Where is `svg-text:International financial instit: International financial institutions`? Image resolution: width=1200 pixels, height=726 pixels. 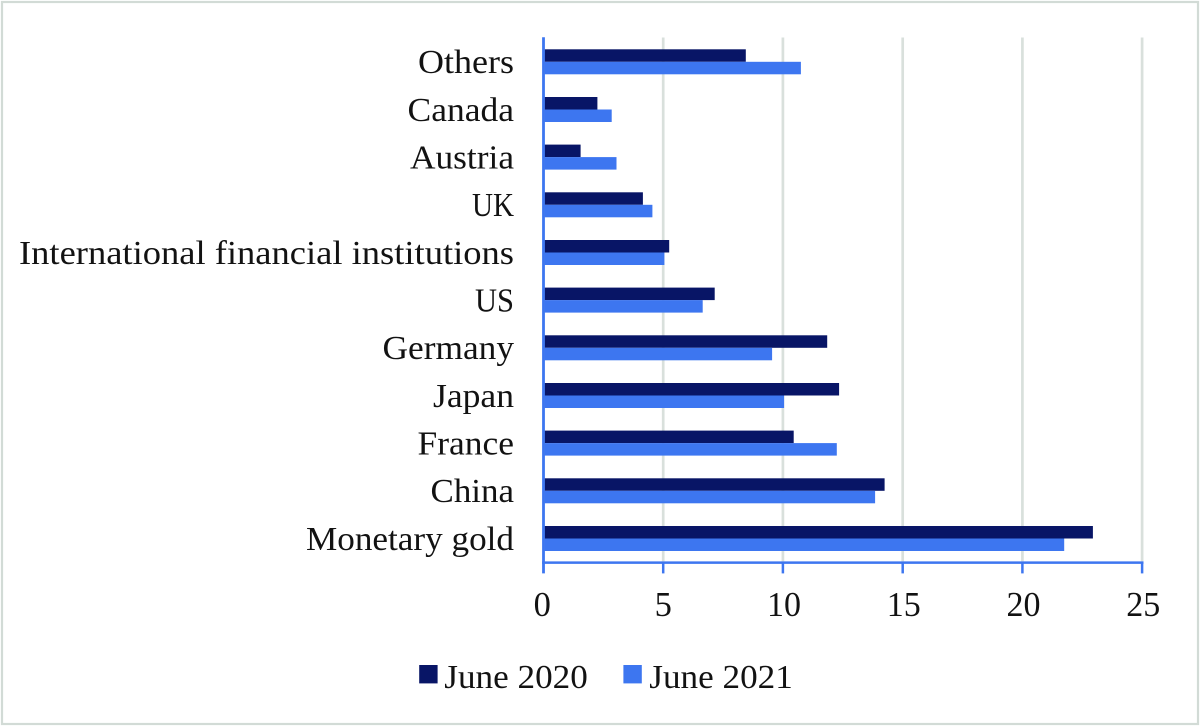
svg-text:International financial instit: International financial institutions is located at coordinates (266, 253).